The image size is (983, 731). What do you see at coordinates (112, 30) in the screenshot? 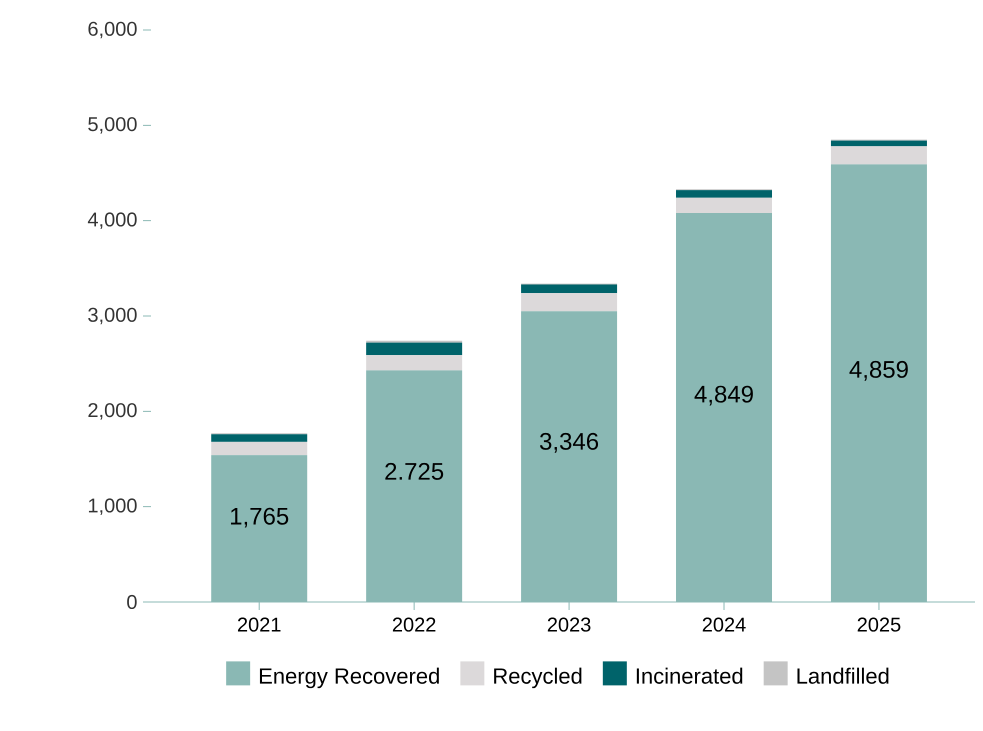
I see `y-tick-label: 6,000` at bounding box center [112, 30].